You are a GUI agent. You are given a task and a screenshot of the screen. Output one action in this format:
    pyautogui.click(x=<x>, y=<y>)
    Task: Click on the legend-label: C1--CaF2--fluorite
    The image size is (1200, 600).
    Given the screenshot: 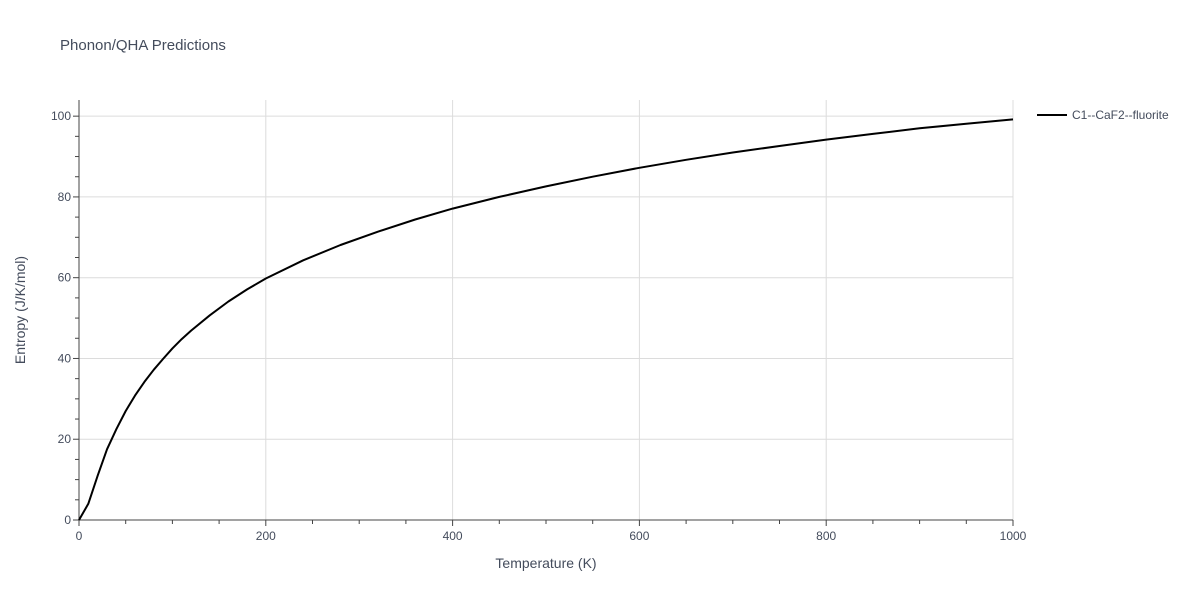 What is the action you would take?
    pyautogui.click(x=1120, y=115)
    